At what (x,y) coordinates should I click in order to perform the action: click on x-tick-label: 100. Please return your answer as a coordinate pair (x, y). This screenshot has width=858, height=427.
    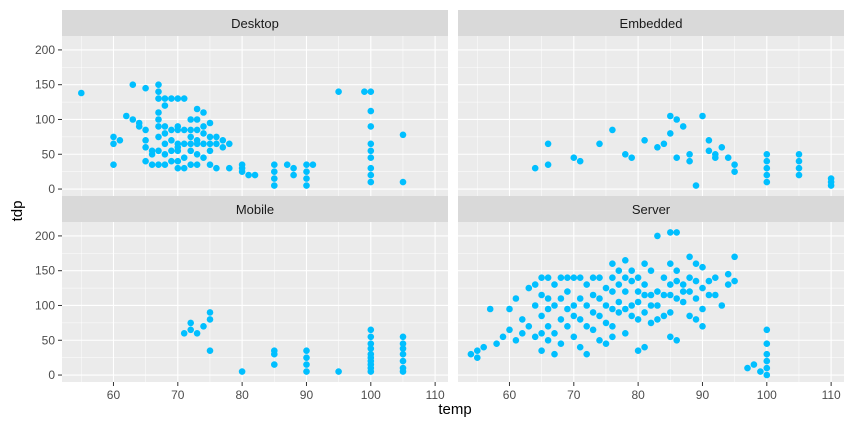
    Looking at the image, I should click on (371, 395).